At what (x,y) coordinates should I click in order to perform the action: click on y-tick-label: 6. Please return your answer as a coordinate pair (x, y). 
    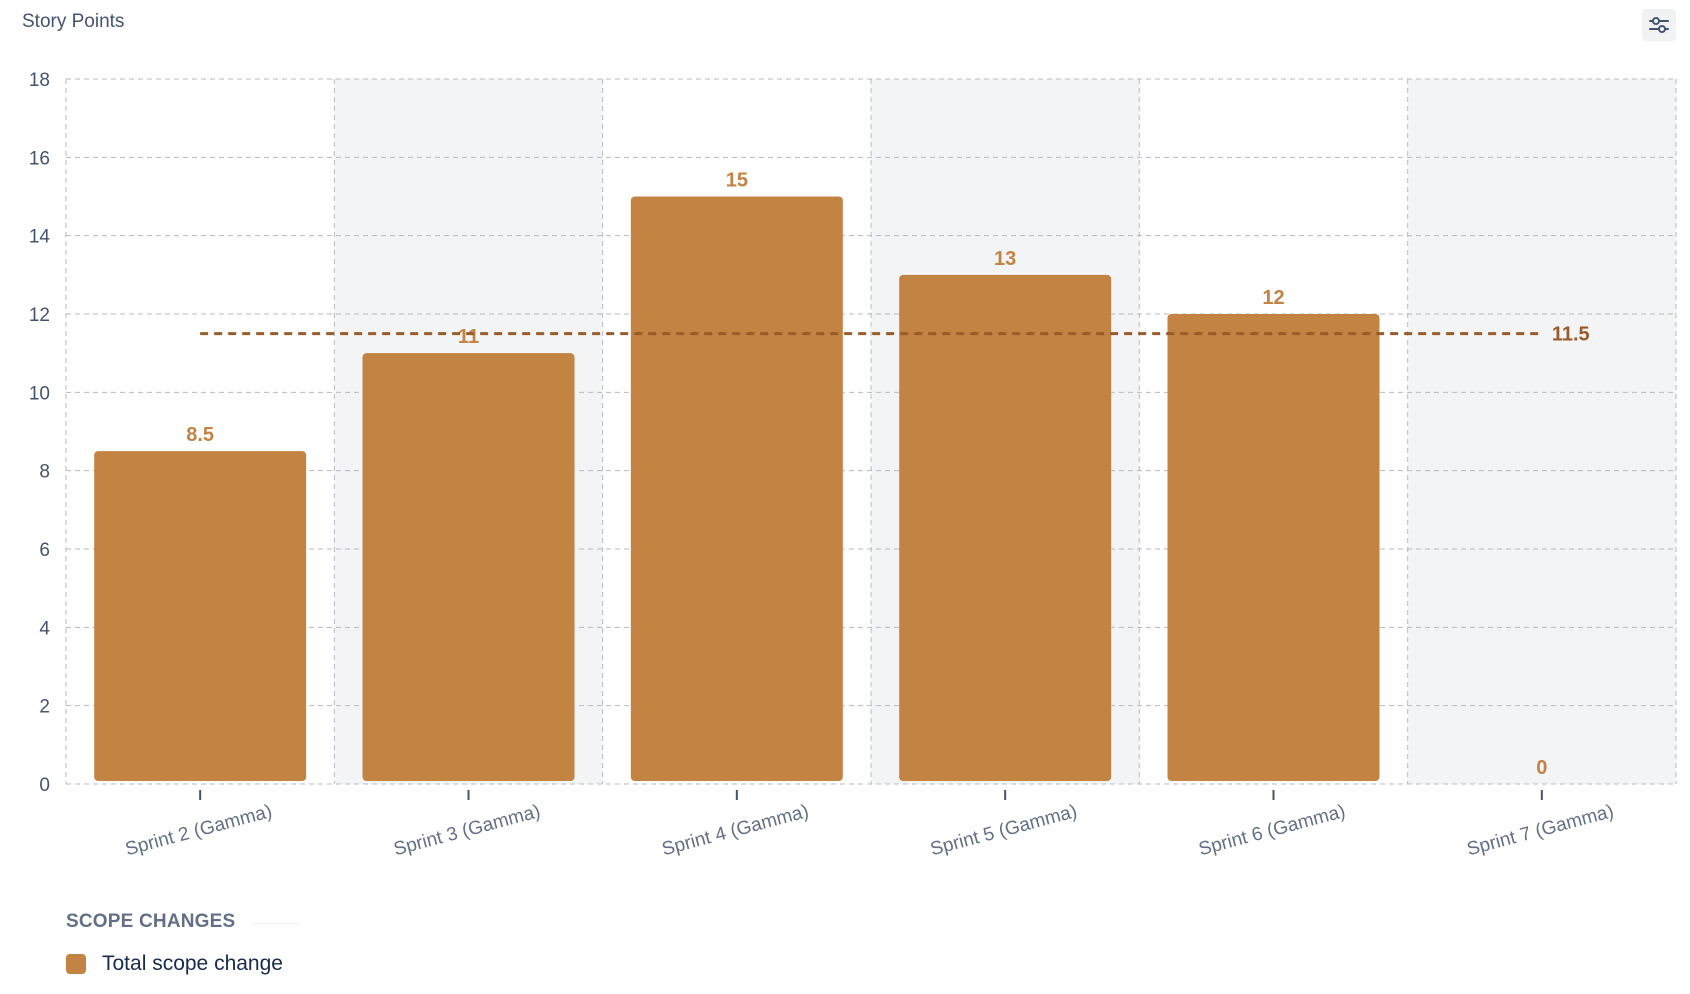
    Looking at the image, I should click on (44, 550).